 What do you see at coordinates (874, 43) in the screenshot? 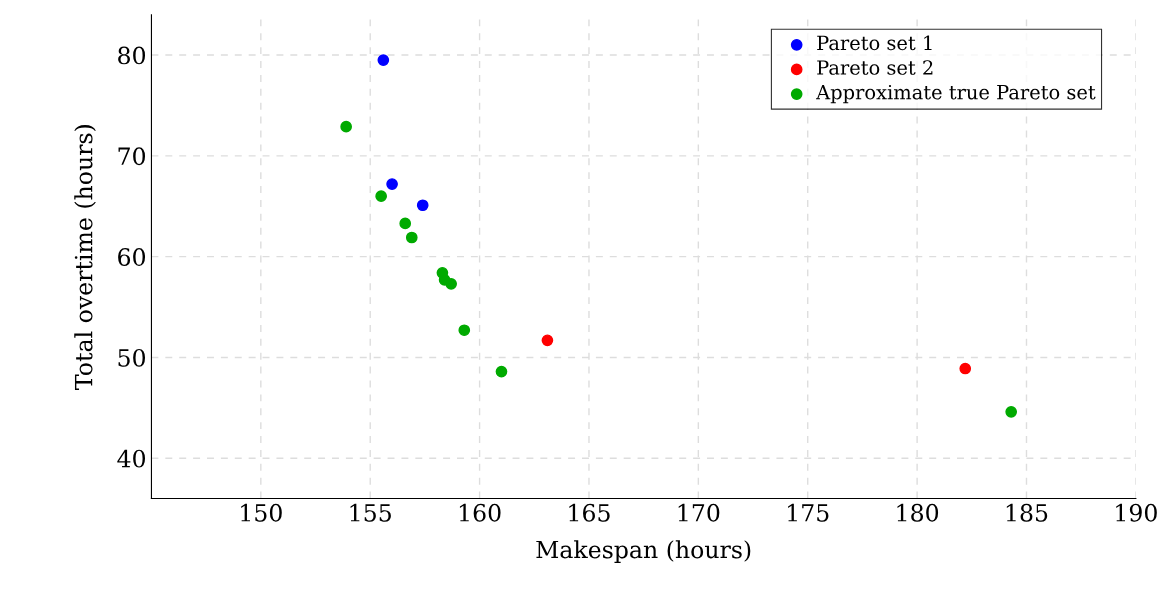
I see `legend-label: Pareto set 1` at bounding box center [874, 43].